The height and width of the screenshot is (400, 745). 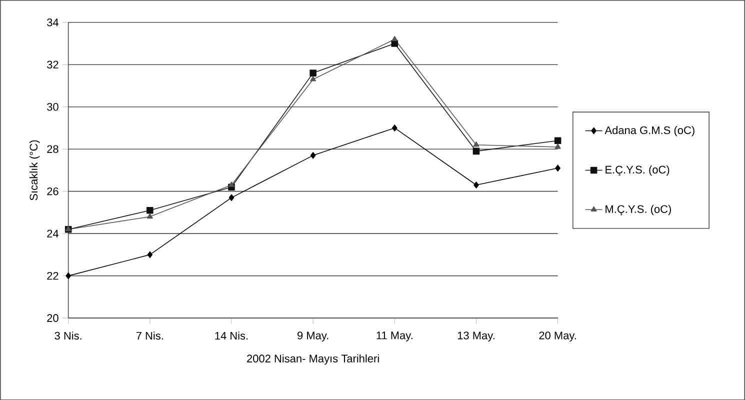 What do you see at coordinates (394, 336) in the screenshot?
I see `x-tick-label: 11 May.` at bounding box center [394, 336].